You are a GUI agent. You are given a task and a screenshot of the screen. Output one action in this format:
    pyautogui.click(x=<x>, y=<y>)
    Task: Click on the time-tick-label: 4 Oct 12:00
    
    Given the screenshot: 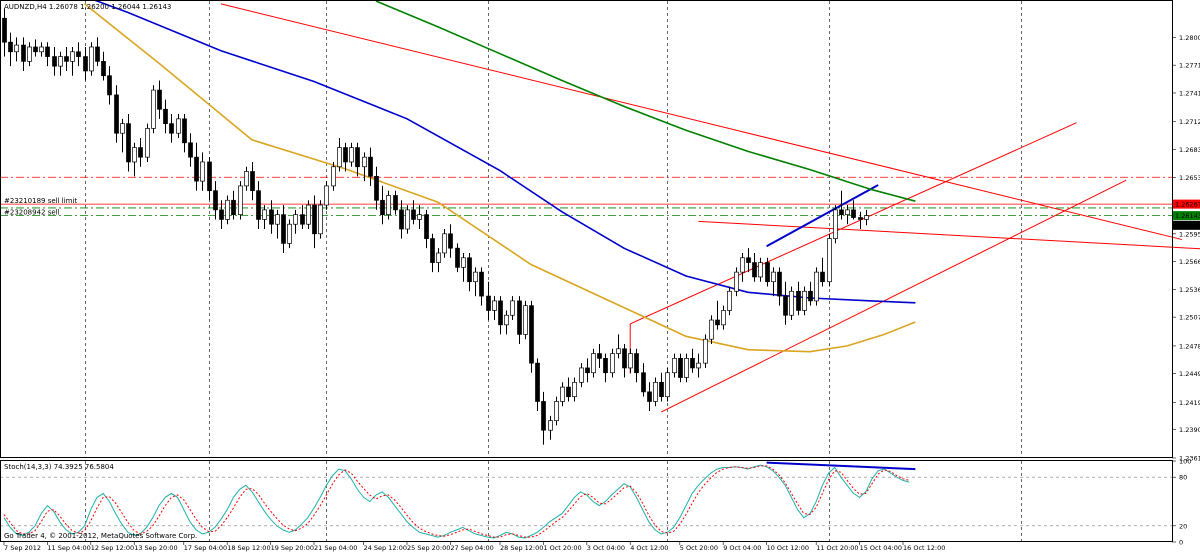 What is the action you would take?
    pyautogui.click(x=649, y=548)
    